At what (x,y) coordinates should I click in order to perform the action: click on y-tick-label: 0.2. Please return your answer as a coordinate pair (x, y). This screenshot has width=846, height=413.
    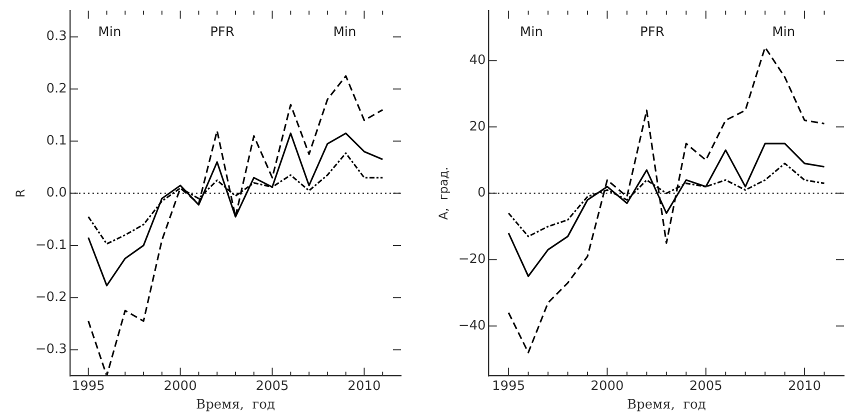
    Looking at the image, I should click on (56, 88).